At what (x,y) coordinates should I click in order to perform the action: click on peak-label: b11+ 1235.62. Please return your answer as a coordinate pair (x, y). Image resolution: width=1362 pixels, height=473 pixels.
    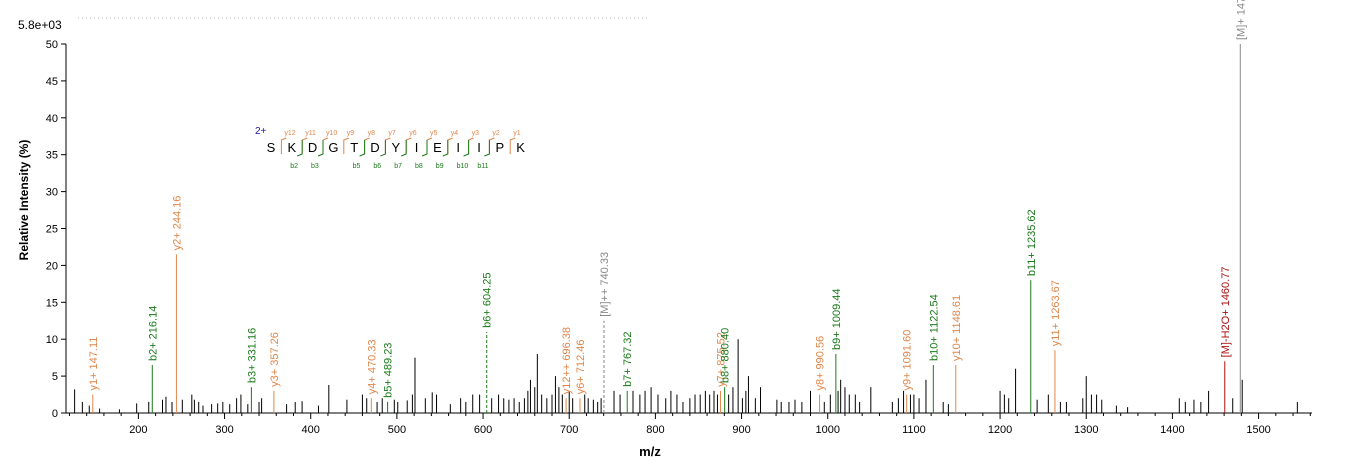
    Looking at the image, I should click on (1032, 242).